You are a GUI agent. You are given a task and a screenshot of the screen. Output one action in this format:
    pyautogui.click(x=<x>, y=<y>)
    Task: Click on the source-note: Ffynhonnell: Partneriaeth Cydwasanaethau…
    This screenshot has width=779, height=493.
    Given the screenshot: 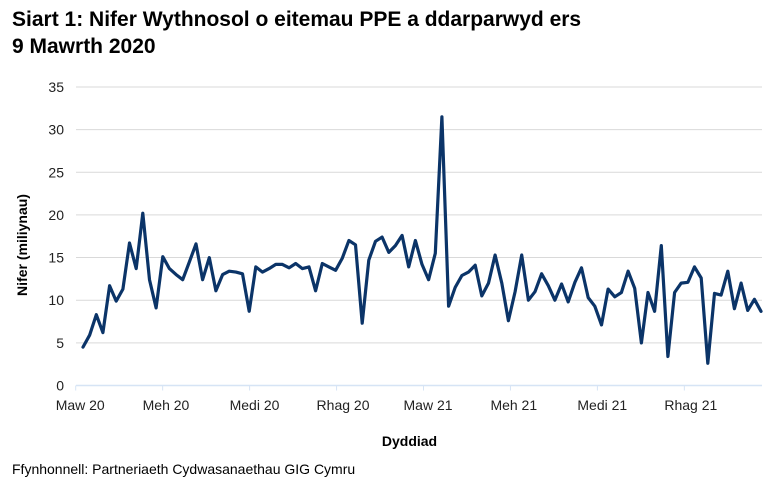 What is the action you would take?
    pyautogui.click(x=184, y=469)
    